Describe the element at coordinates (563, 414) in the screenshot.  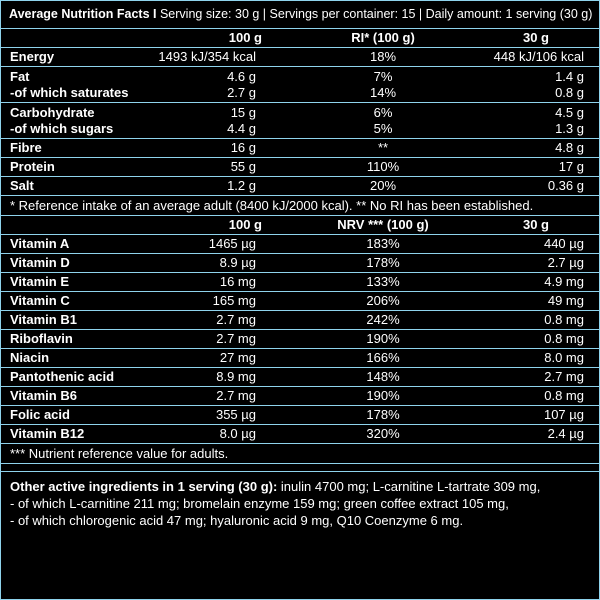
I see `row-value-serving: 107 µg` at that location.